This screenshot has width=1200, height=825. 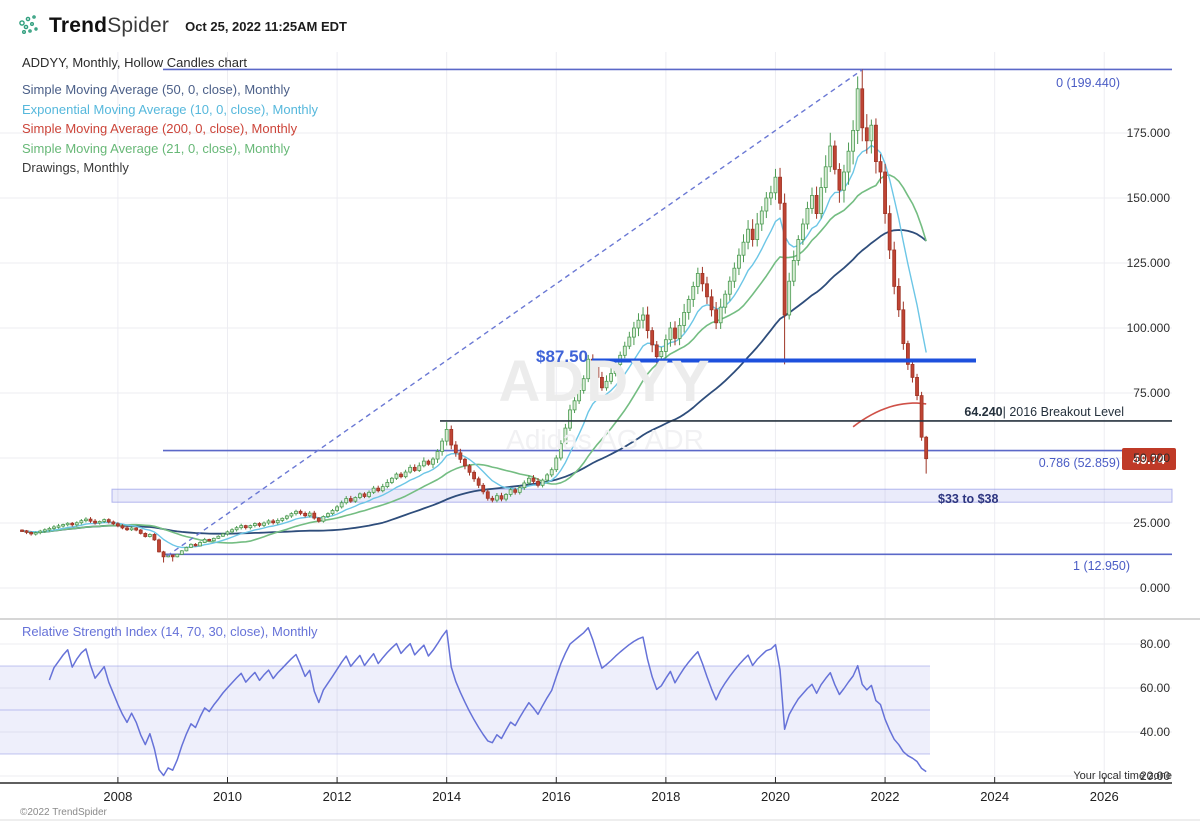 I want to click on rsi-axis-label: 80.00, so click(x=1154, y=644).